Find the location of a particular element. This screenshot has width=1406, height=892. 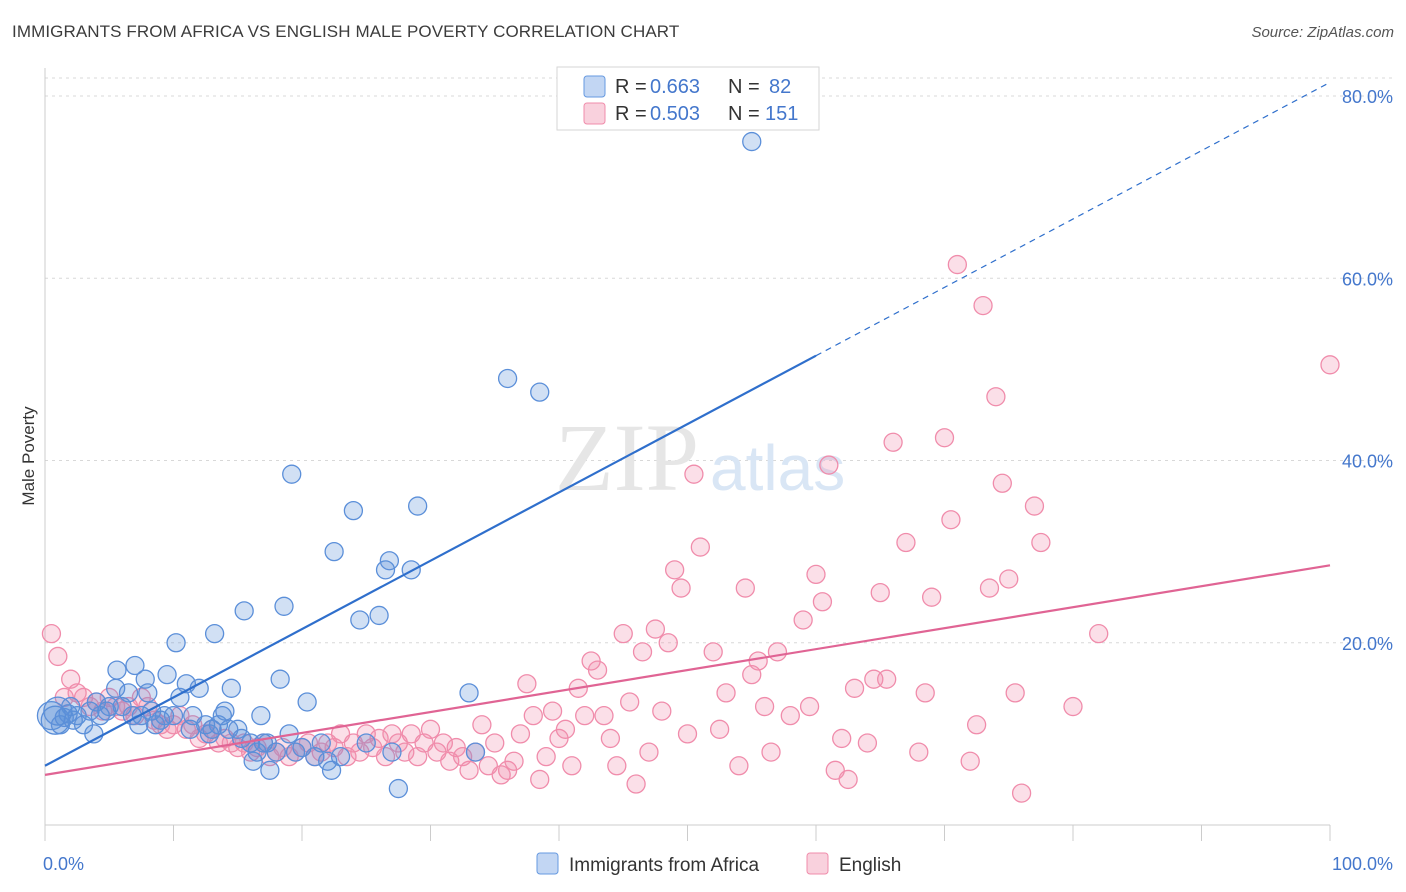

legend-swatch-blue is located at coordinates (594, 86).